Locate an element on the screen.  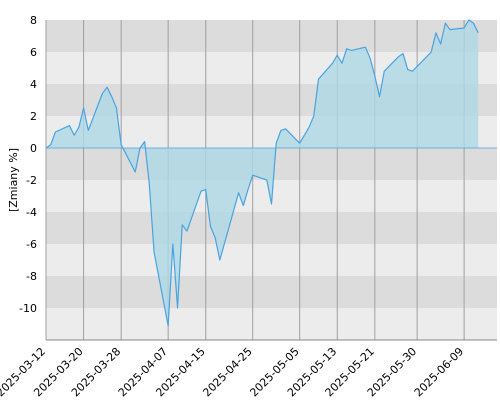
y-tick-label: -4 is located at coordinates (31, 212).